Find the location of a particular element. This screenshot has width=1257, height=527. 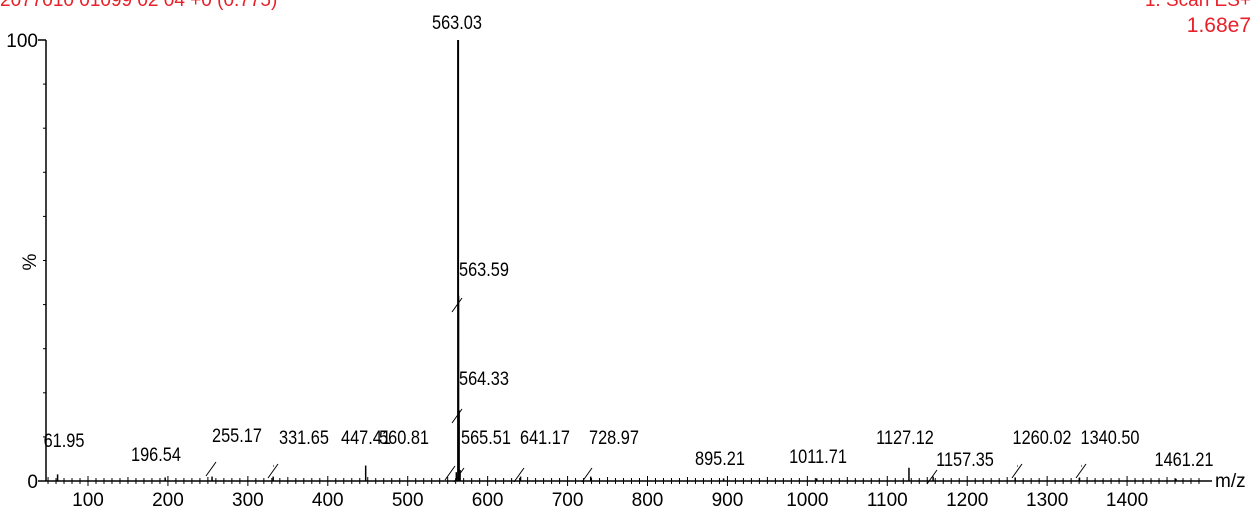

x-tick-label-400: 400 is located at coordinates (328, 500).